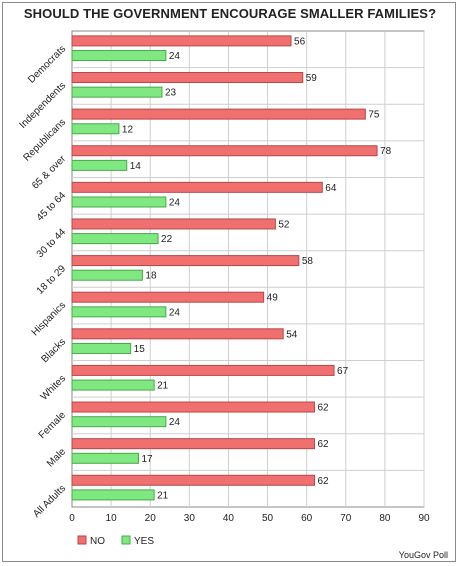 The image size is (460, 566). What do you see at coordinates (308, 261) in the screenshot?
I see `data-label: 58` at bounding box center [308, 261].